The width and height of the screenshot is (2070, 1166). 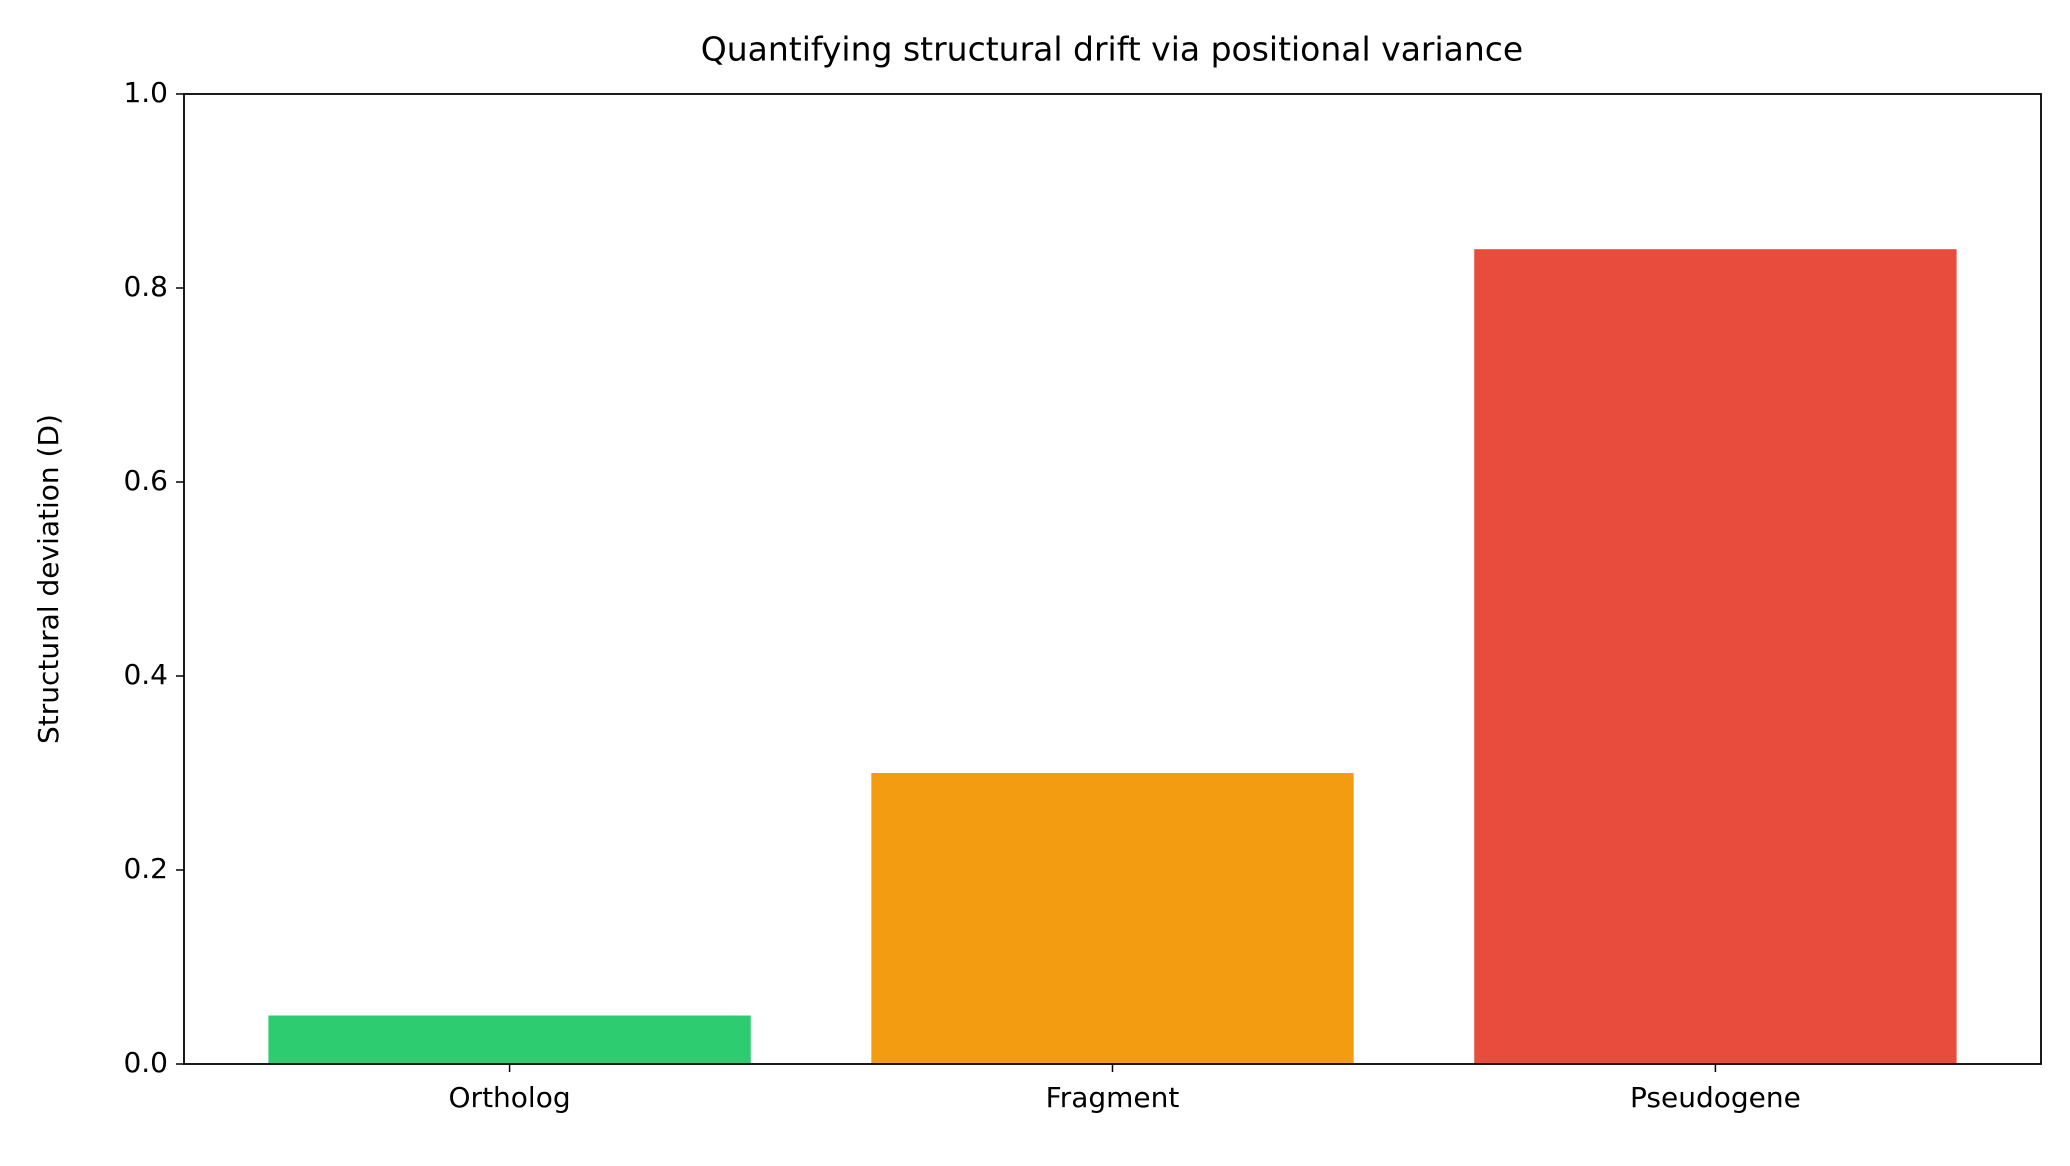 I want to click on x-tick-label: Fragment, so click(x=1113, y=1097).